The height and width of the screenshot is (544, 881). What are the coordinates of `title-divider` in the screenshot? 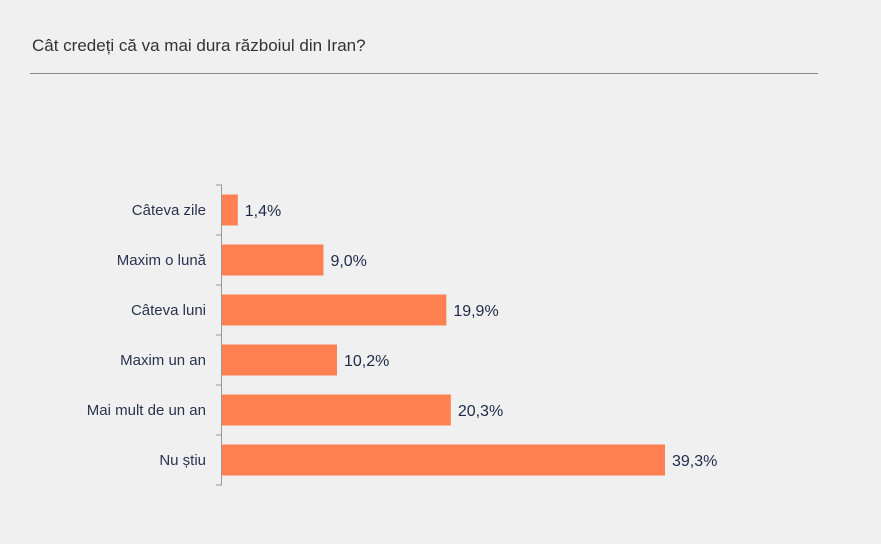 It's located at (424, 73).